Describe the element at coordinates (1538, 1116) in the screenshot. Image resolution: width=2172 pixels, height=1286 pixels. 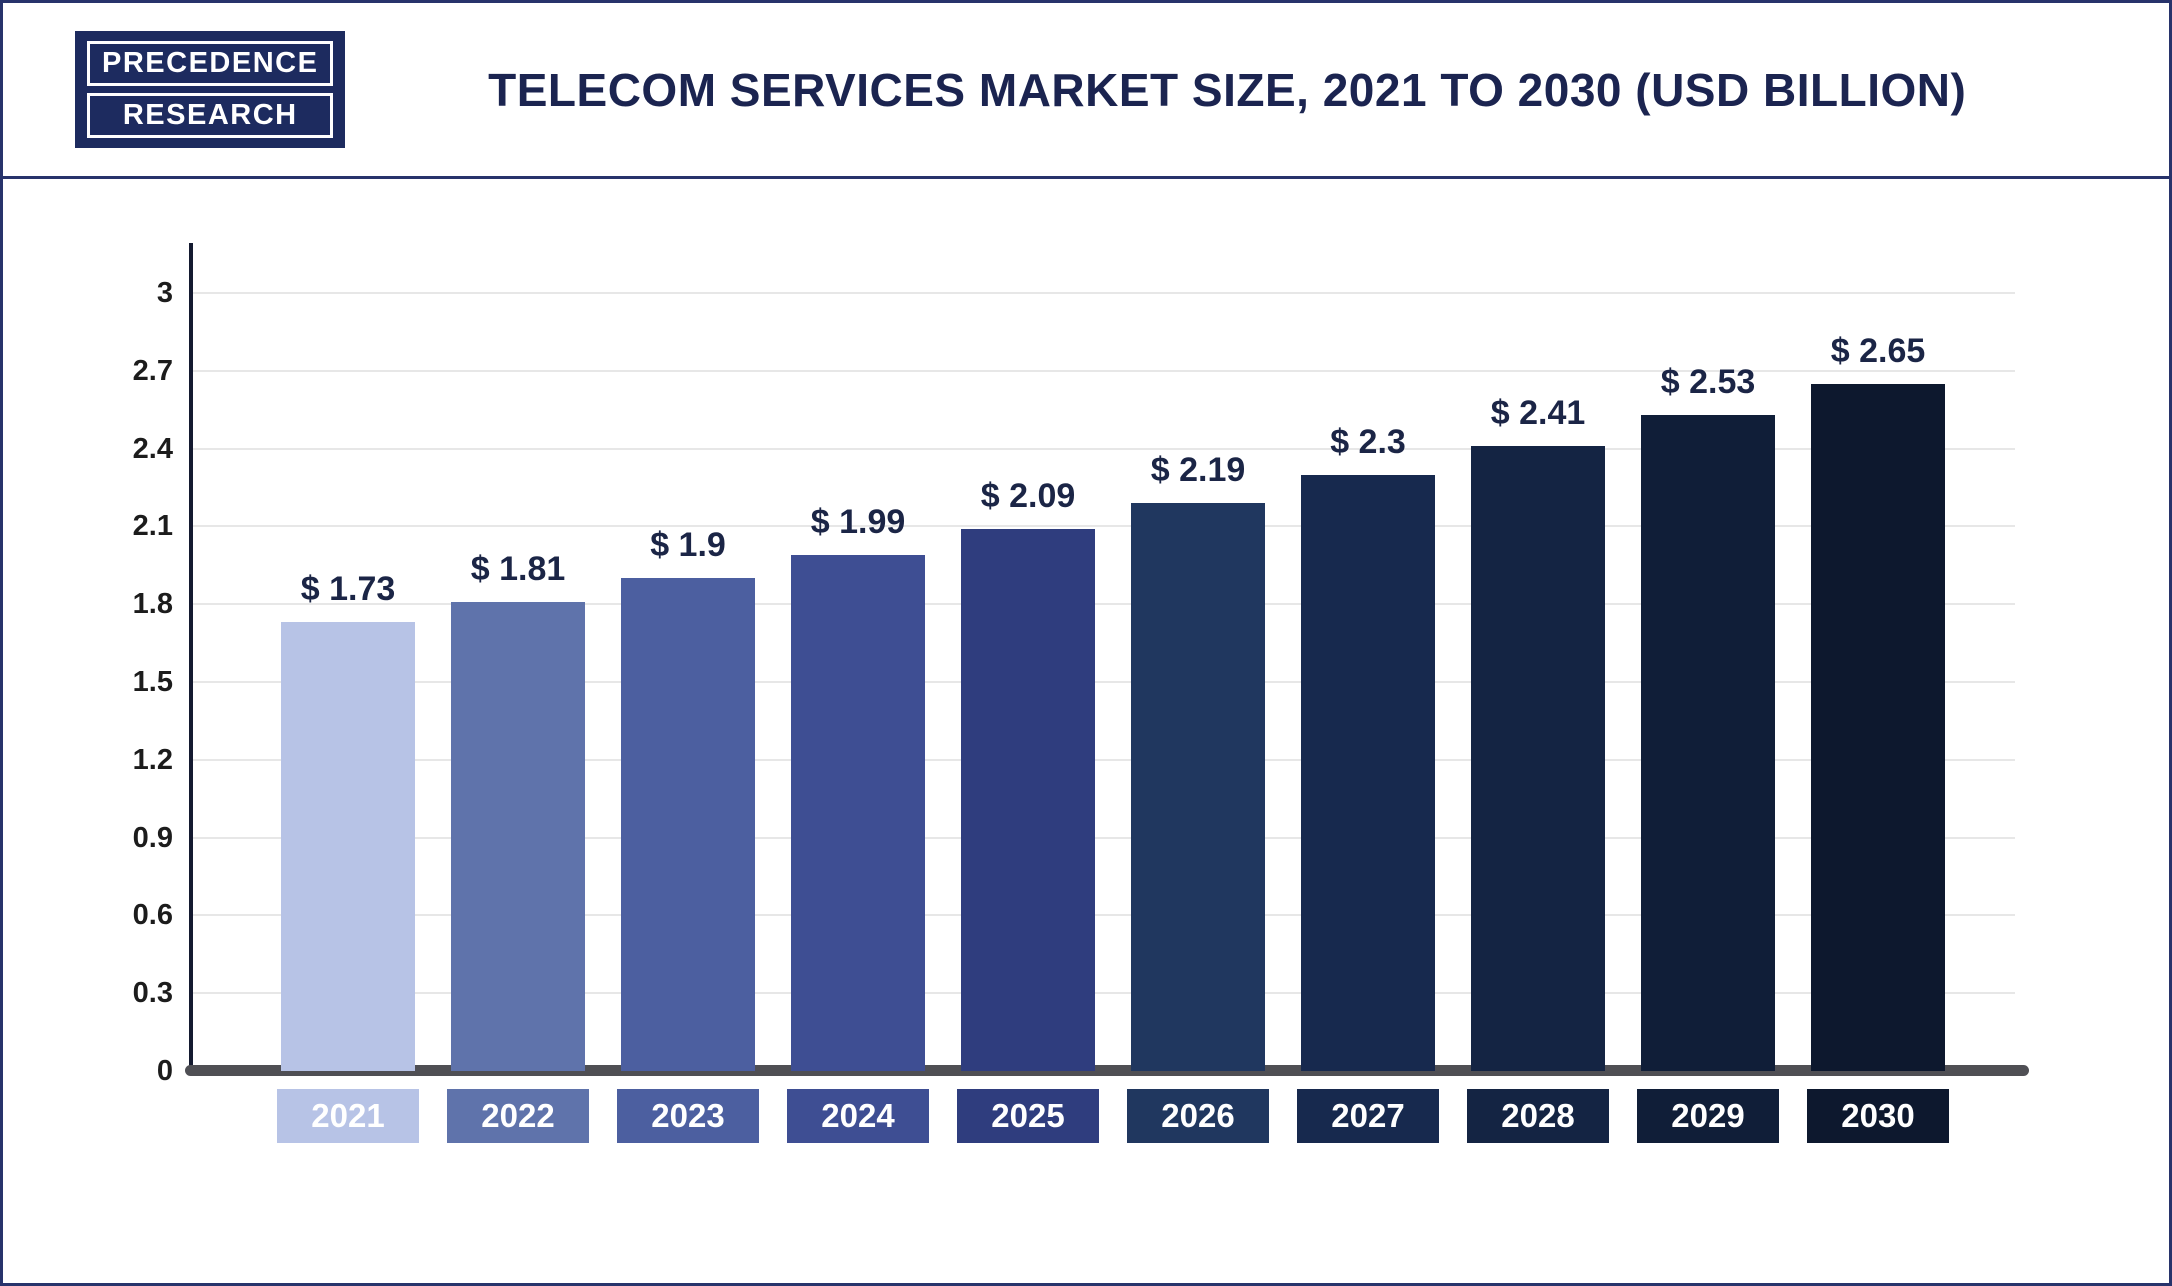
I see `x-axis-label-2028: 2028` at that location.